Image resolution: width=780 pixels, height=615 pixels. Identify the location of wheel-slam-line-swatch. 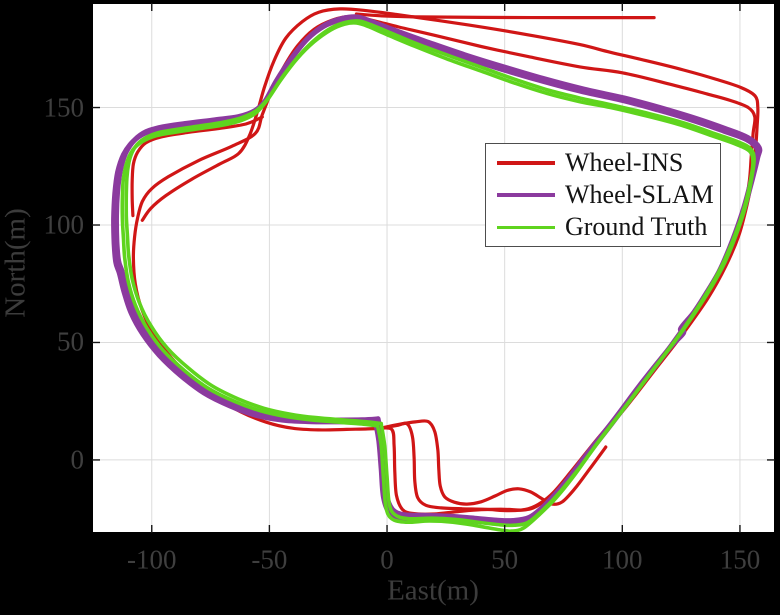
(526, 195).